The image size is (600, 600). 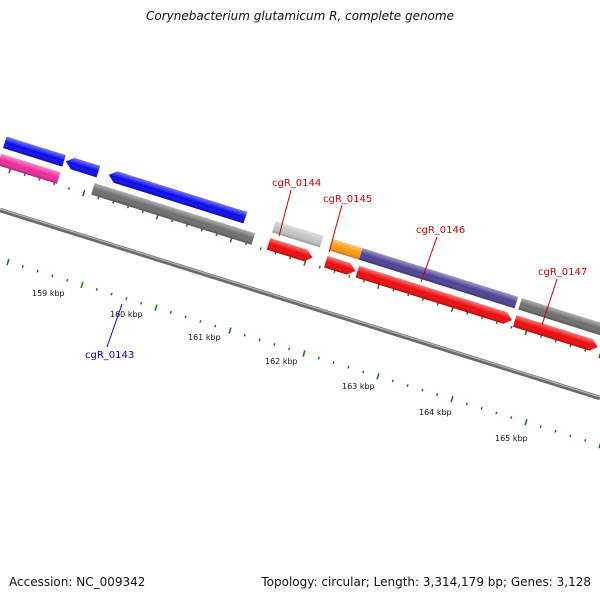 What do you see at coordinates (48, 293) in the screenshot?
I see `scale-label-159: 159 kbp` at bounding box center [48, 293].